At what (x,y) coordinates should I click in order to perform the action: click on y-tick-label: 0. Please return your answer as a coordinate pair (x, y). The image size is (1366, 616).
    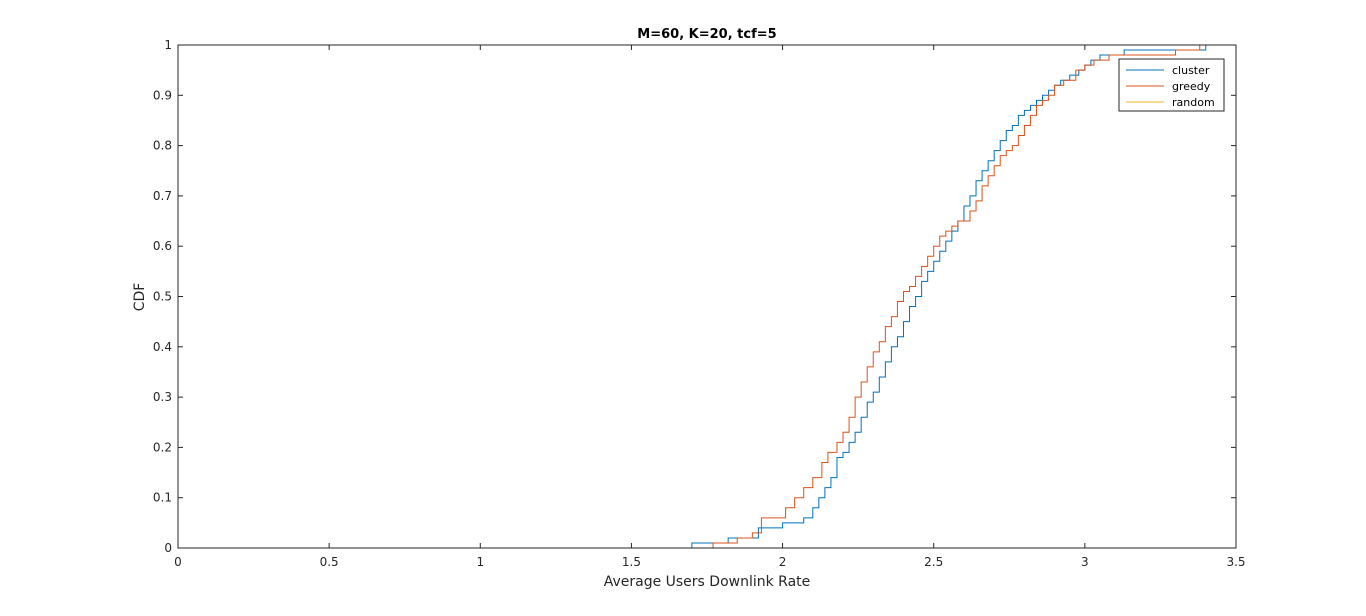
    Looking at the image, I should click on (168, 548).